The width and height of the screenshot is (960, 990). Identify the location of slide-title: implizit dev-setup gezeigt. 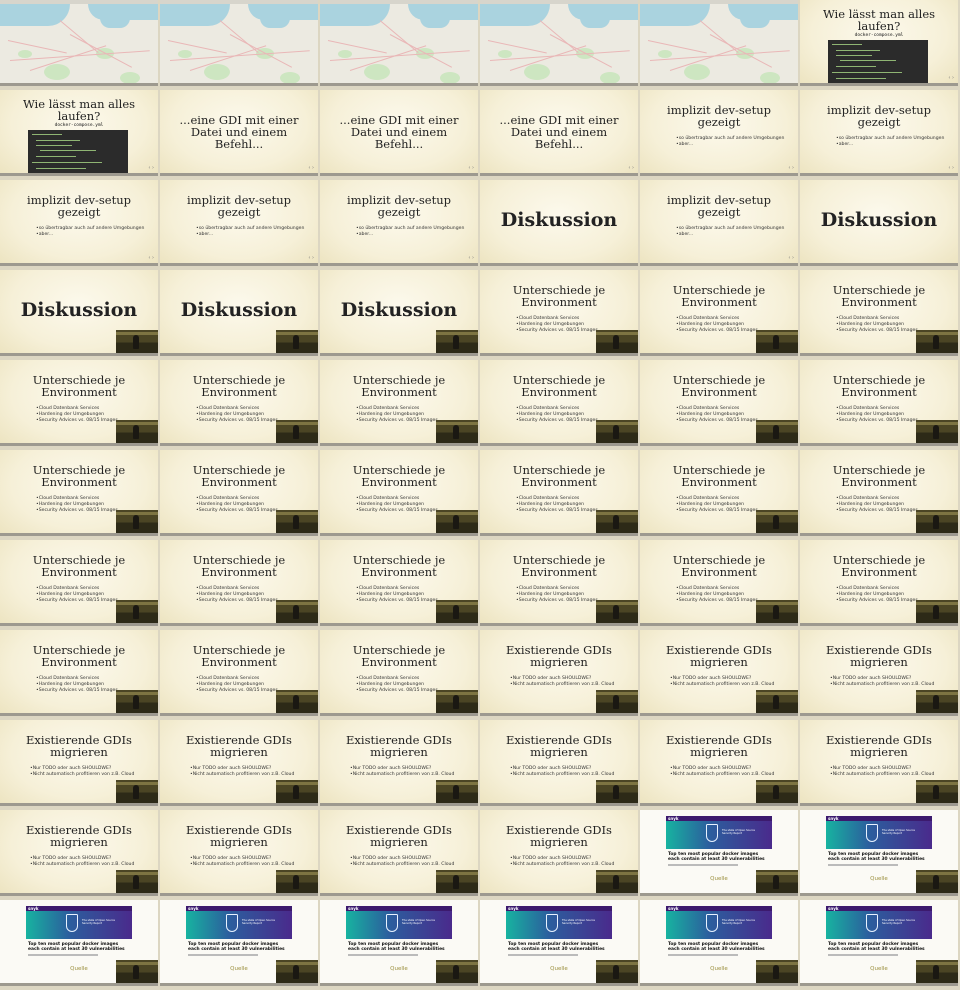
(399, 206).